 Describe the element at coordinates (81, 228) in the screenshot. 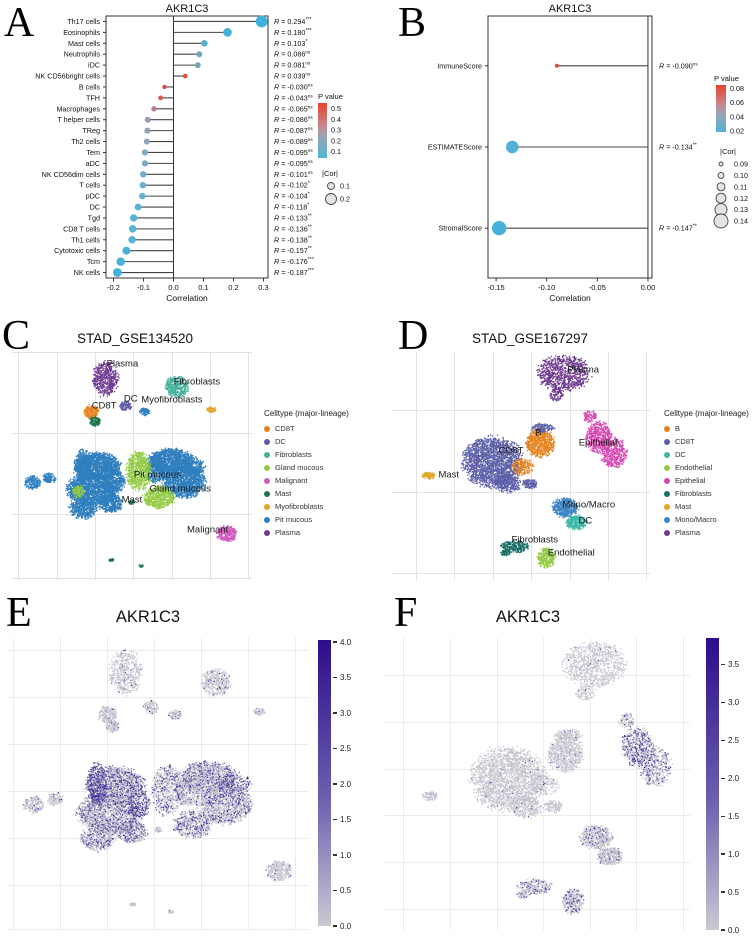

I see `row-label: CD8 T cells` at that location.